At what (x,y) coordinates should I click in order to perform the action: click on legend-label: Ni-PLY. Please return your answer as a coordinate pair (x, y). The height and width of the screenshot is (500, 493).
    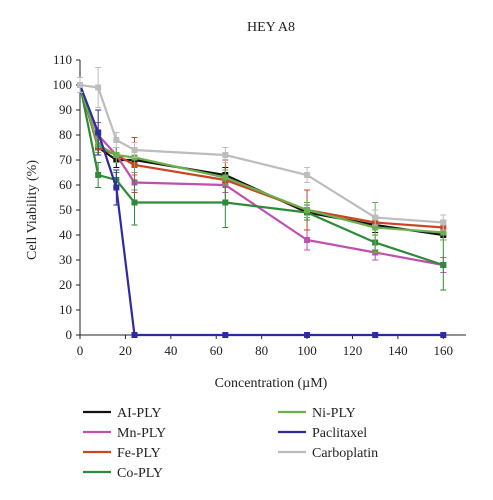
    Looking at the image, I should click on (334, 413).